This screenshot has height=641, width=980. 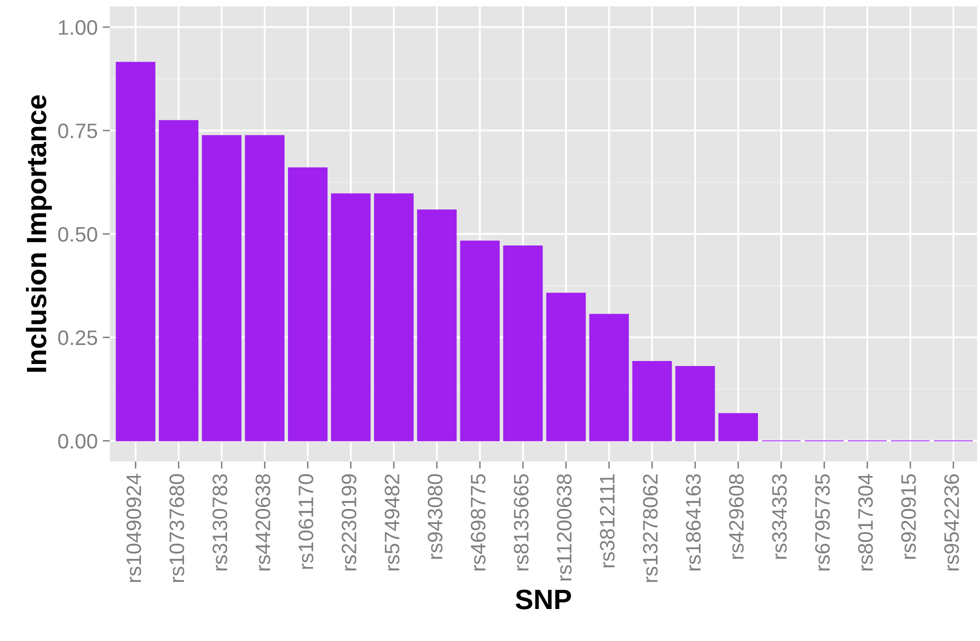 I want to click on x-tick-label: rs4698775, so click(x=478, y=522).